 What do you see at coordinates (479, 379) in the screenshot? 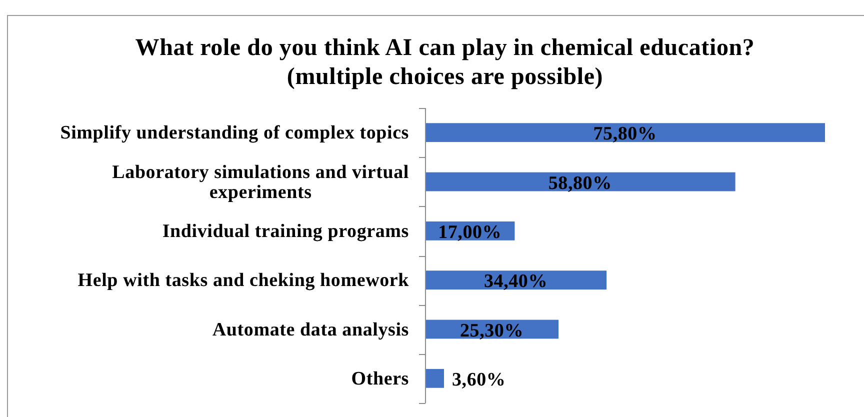
I see `data-label: 3,60%` at bounding box center [479, 379].